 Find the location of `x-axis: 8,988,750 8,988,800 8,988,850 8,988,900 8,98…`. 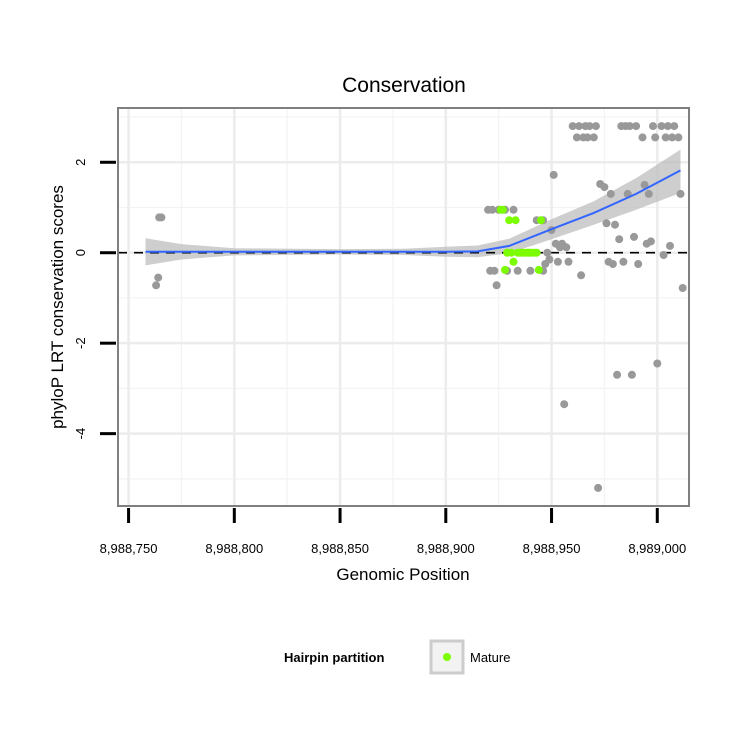

x-axis: 8,988,750 8,988,800 8,988,850 8,988,900 8,98… is located at coordinates (393, 532).